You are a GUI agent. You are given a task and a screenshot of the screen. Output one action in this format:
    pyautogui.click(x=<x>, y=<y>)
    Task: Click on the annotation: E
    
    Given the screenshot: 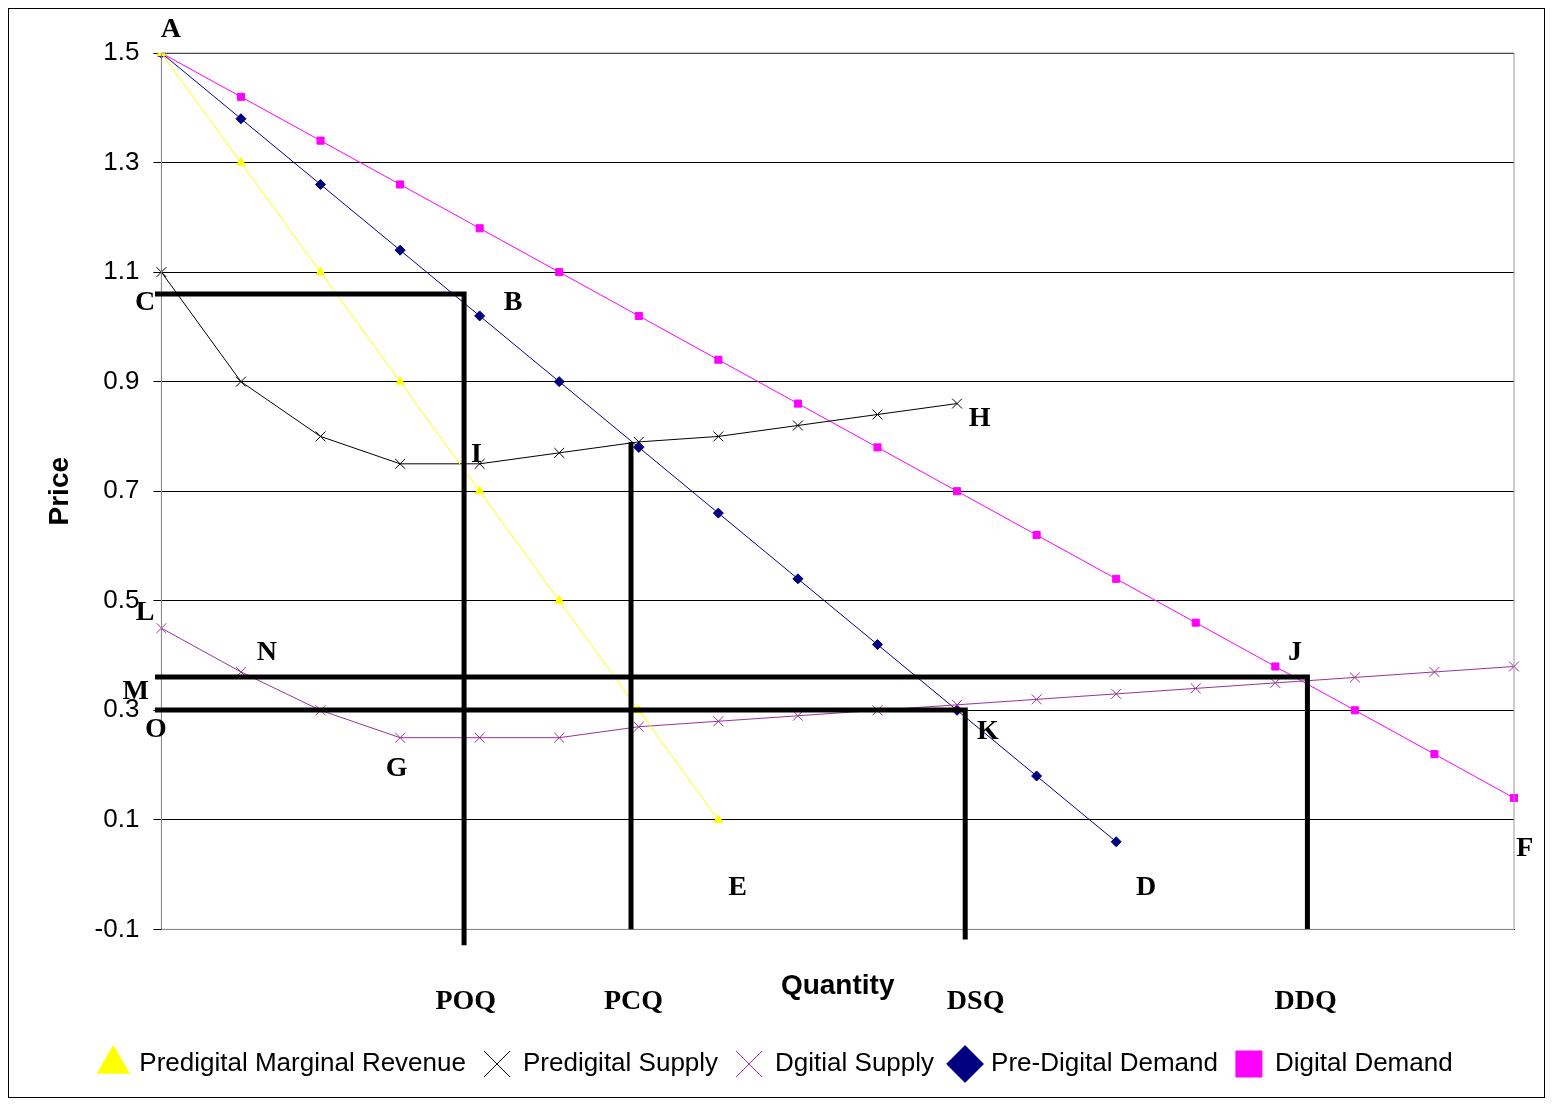 What is the action you would take?
    pyautogui.click(x=737, y=885)
    